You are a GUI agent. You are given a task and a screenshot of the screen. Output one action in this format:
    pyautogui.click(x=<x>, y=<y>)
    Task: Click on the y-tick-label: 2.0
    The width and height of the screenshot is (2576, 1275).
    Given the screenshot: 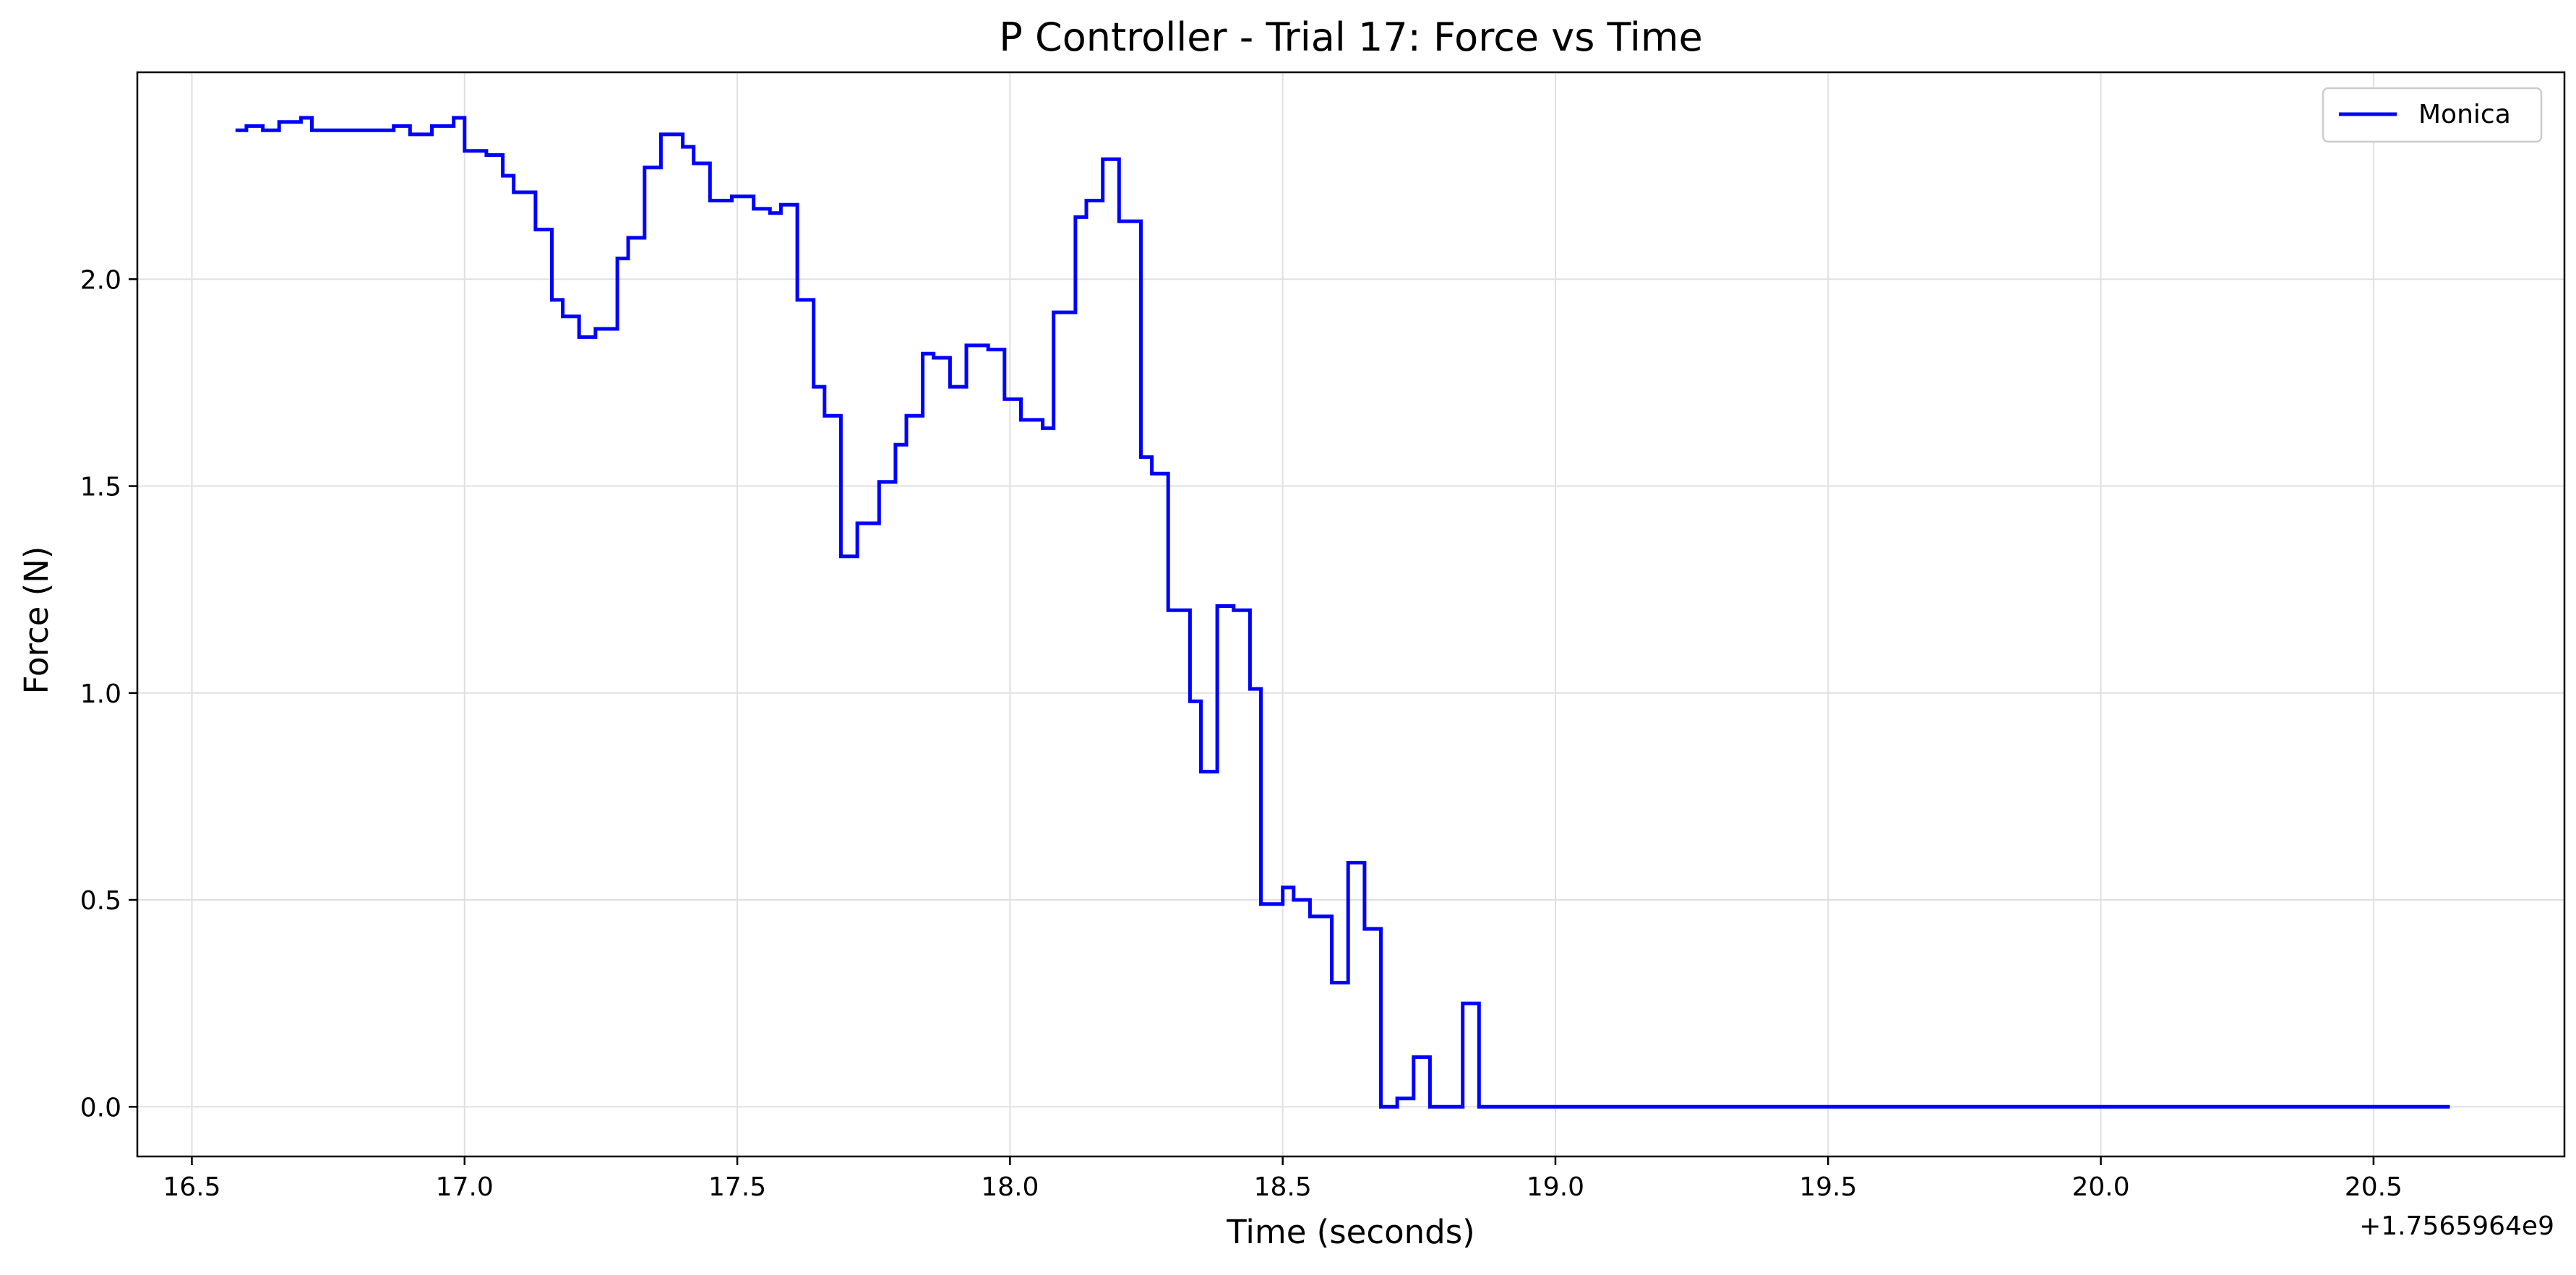 What is the action you would take?
    pyautogui.click(x=101, y=280)
    